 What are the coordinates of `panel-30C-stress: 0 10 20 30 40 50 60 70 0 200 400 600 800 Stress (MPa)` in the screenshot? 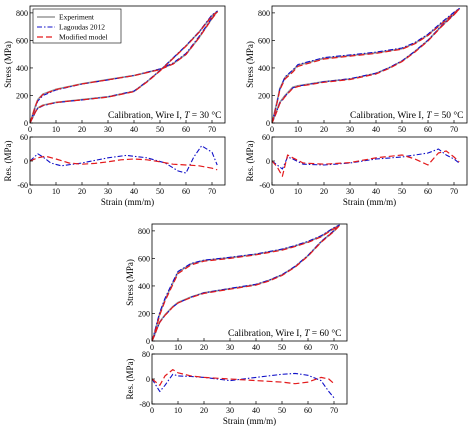 It's located at (114, 69).